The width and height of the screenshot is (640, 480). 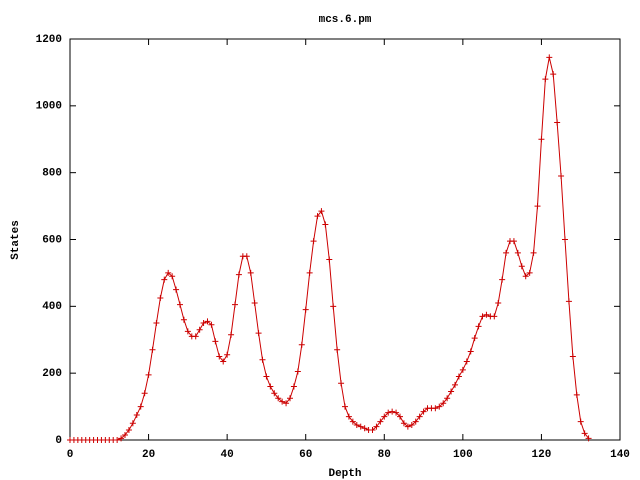 What do you see at coordinates (52, 307) in the screenshot?
I see `y-tick-label: 400` at bounding box center [52, 307].